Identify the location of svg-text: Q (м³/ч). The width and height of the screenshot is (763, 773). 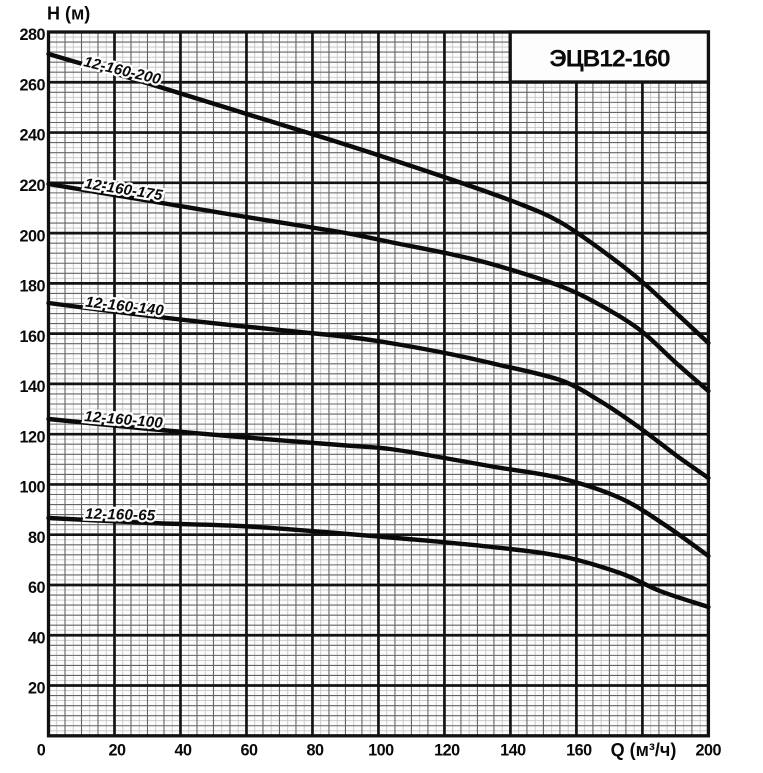
(644, 750).